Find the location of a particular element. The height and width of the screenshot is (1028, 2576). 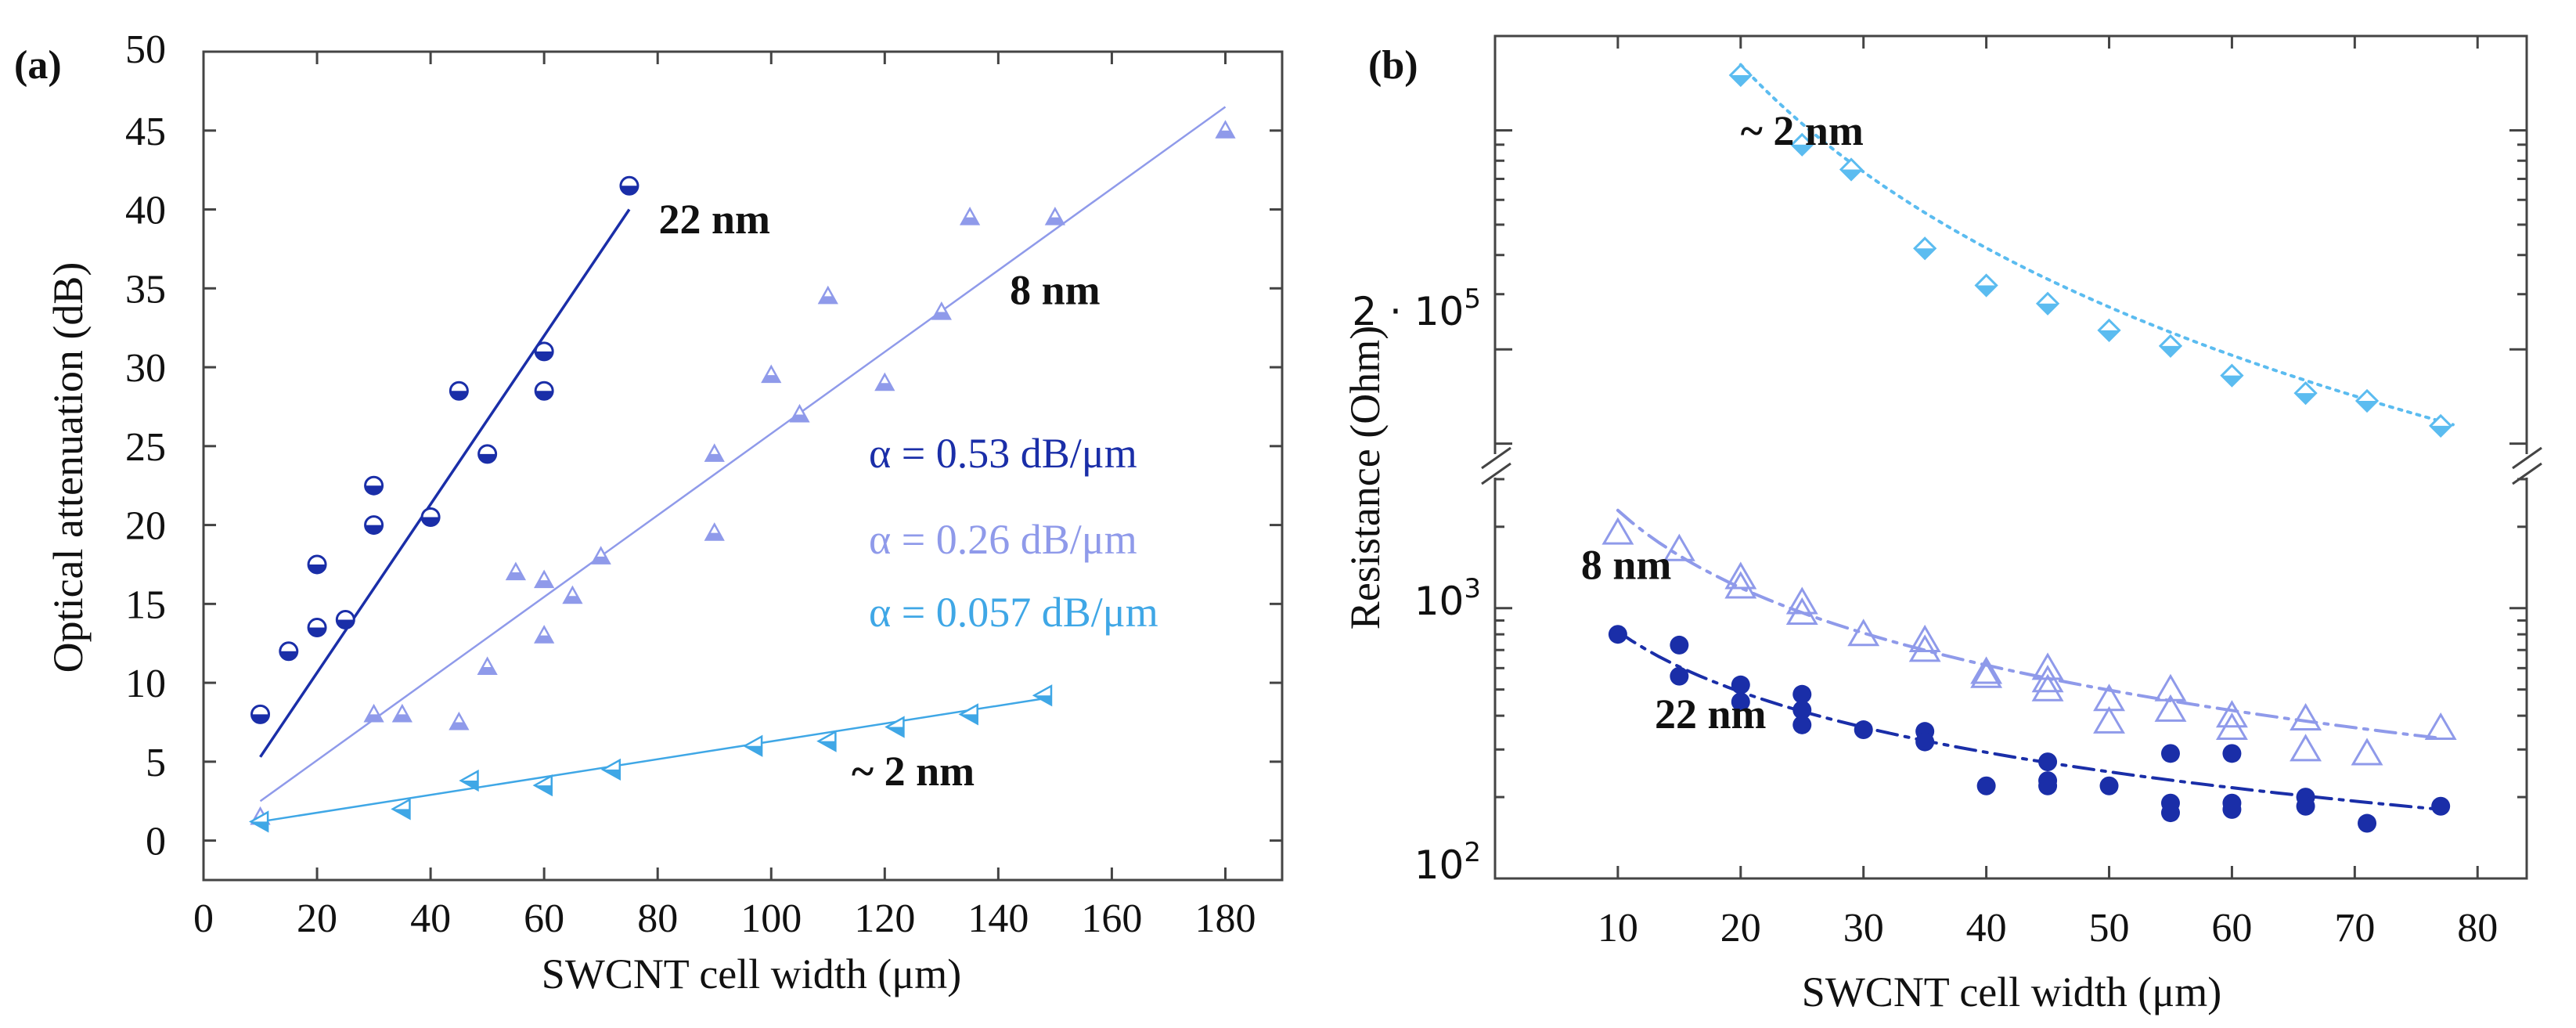

panel-b-y-tick-label-1000: 103 is located at coordinates (1447, 598).